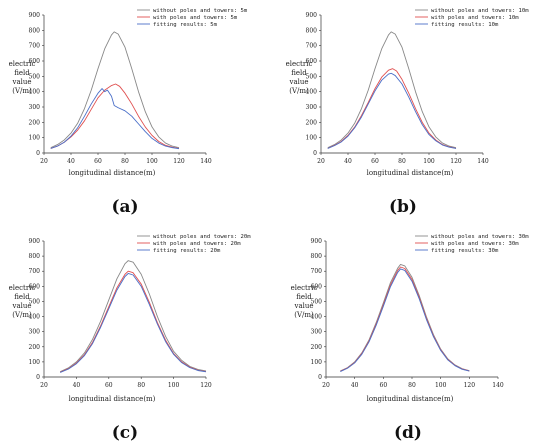 The height and width of the screenshot is (447, 550). I want to click on legend-entry: without poles and towers: 10m, so click(480, 11).